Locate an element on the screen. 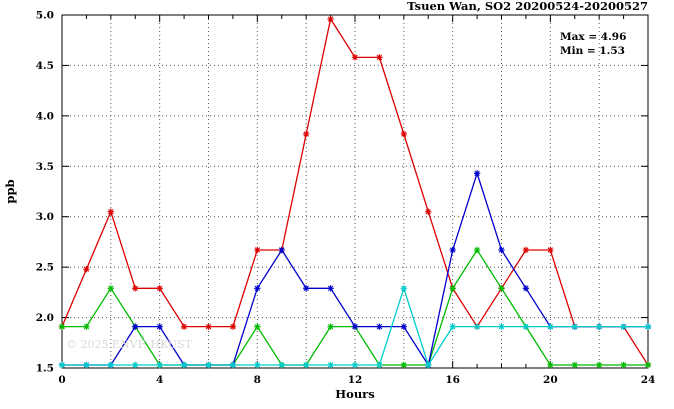 This screenshot has width=674, height=409. x-tick-label: 12 is located at coordinates (355, 380).